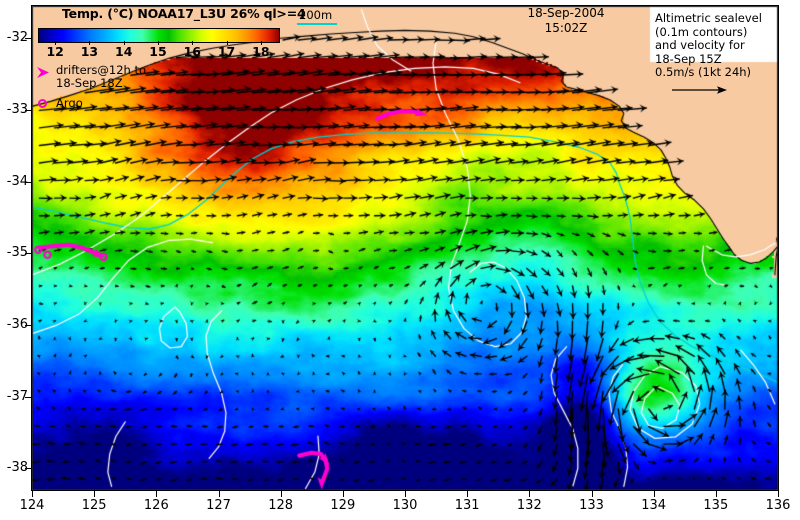 The height and width of the screenshot is (520, 800). I want to click on argo-legend-label: Argo, so click(69, 103).